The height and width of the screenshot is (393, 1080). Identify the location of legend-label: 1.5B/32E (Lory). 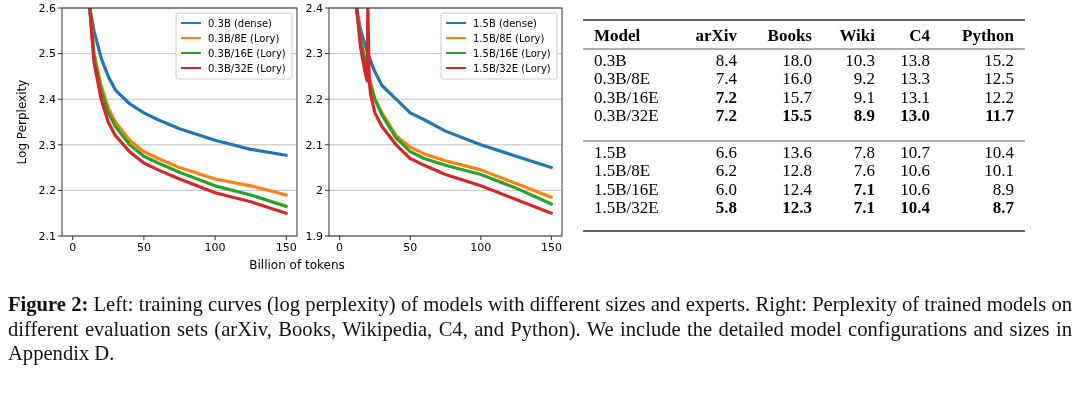
(512, 68).